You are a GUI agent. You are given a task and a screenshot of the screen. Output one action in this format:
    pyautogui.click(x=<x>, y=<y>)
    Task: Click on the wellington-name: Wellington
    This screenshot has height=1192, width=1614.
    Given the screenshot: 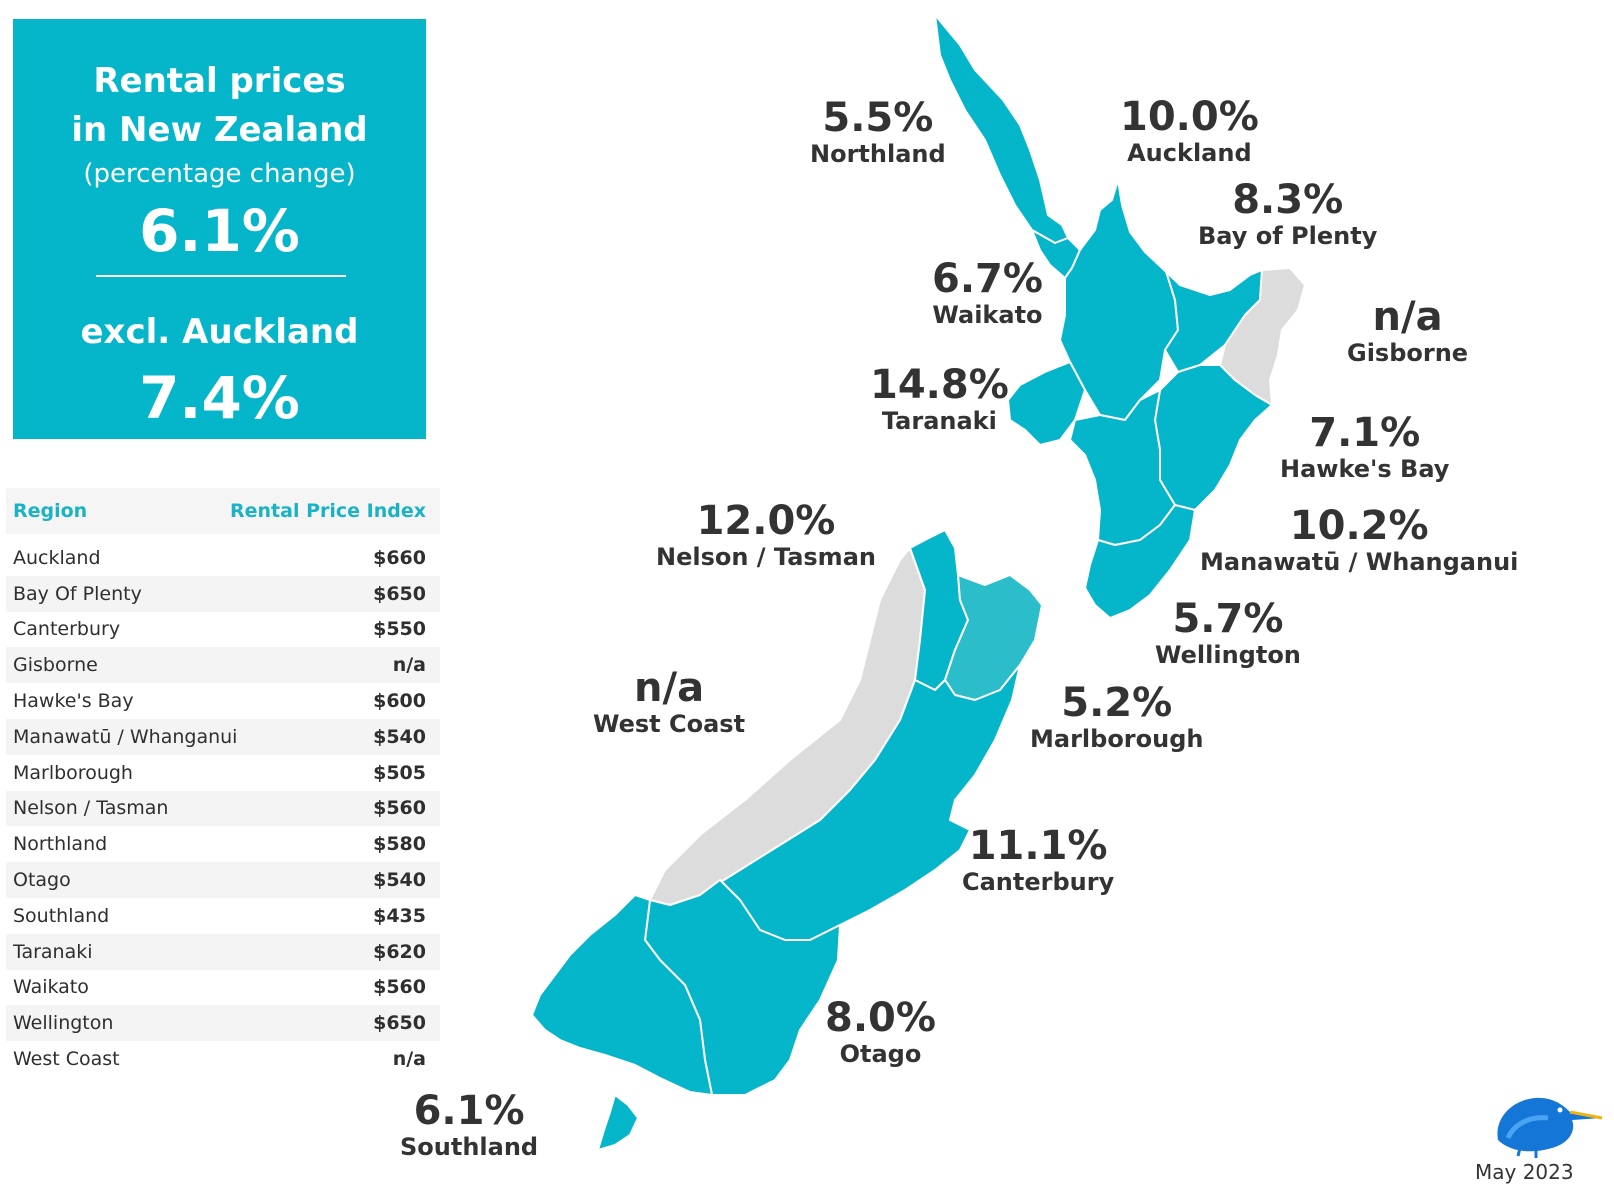 What is the action you would take?
    pyautogui.click(x=1228, y=655)
    